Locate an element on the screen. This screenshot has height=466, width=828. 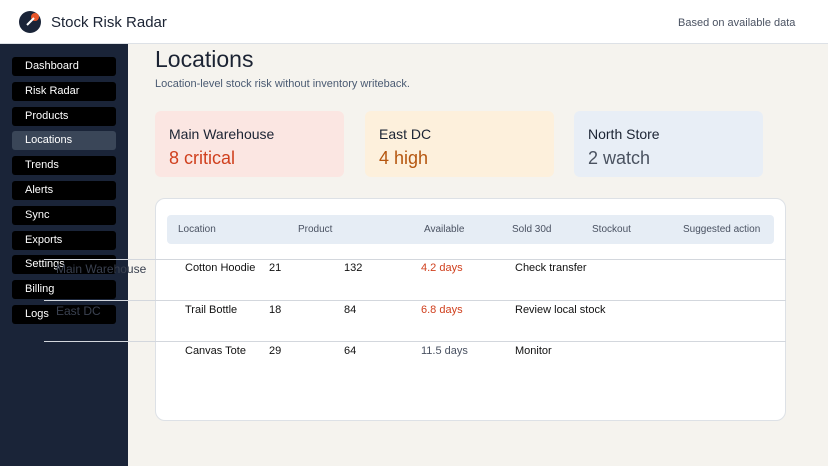
nav-item: Locations is located at coordinates (64, 141).